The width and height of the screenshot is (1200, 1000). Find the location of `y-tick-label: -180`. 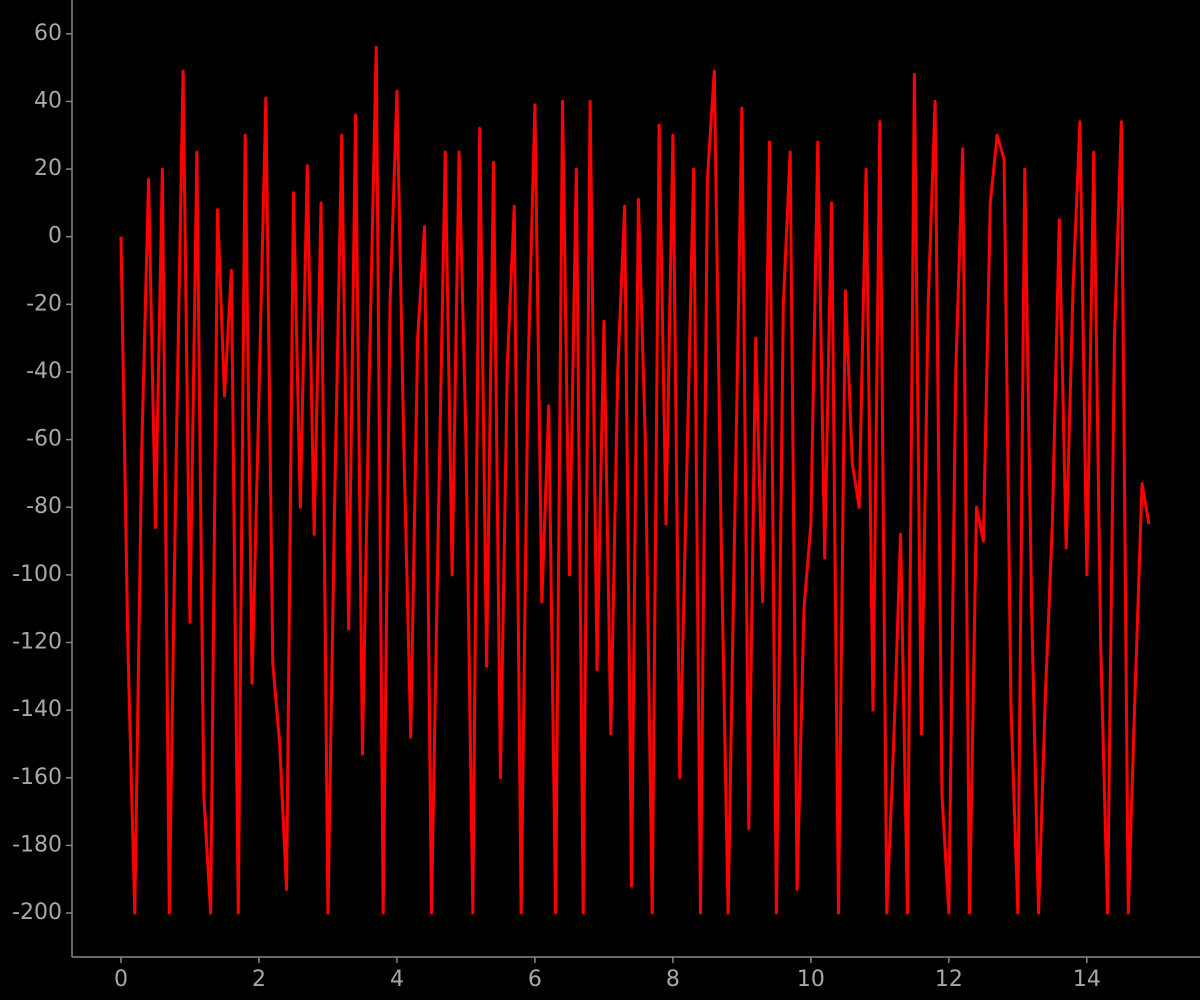

y-tick-label: -180 is located at coordinates (37, 844).